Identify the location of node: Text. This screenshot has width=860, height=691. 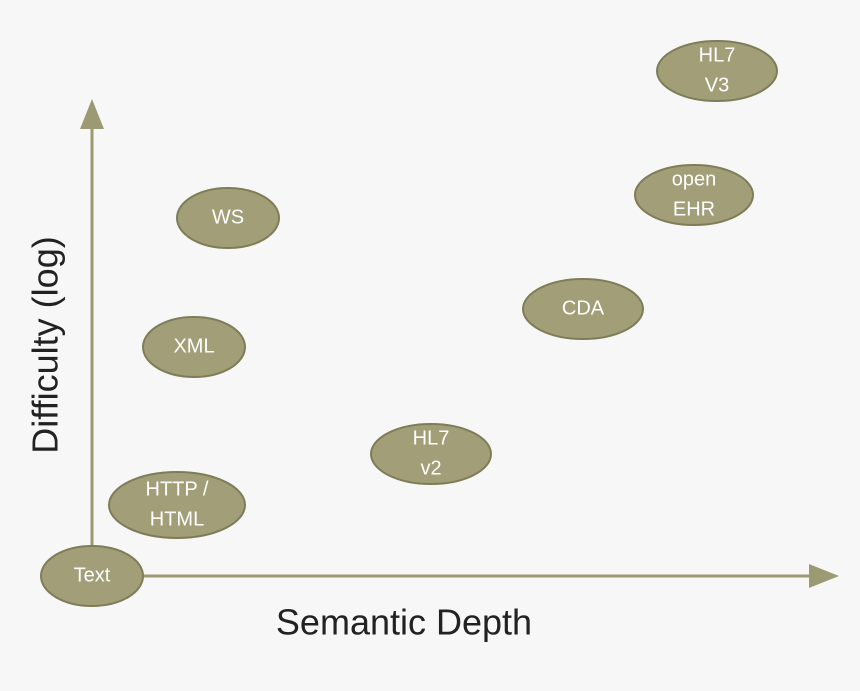
(92, 576).